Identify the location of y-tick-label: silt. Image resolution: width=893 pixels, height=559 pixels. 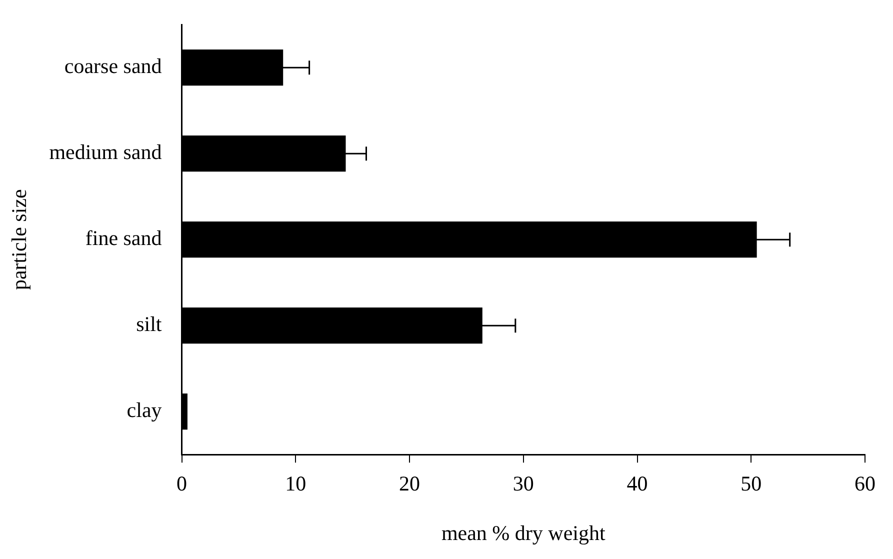
(149, 324).